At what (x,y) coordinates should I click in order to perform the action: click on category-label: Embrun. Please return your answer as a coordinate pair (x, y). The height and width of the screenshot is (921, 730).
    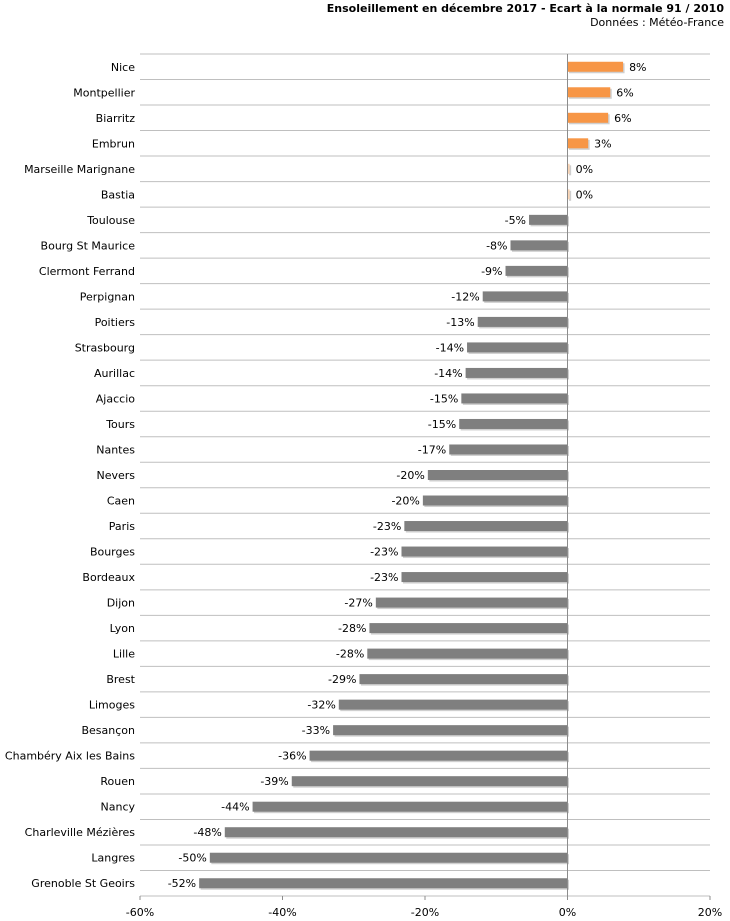
    Looking at the image, I should click on (113, 143).